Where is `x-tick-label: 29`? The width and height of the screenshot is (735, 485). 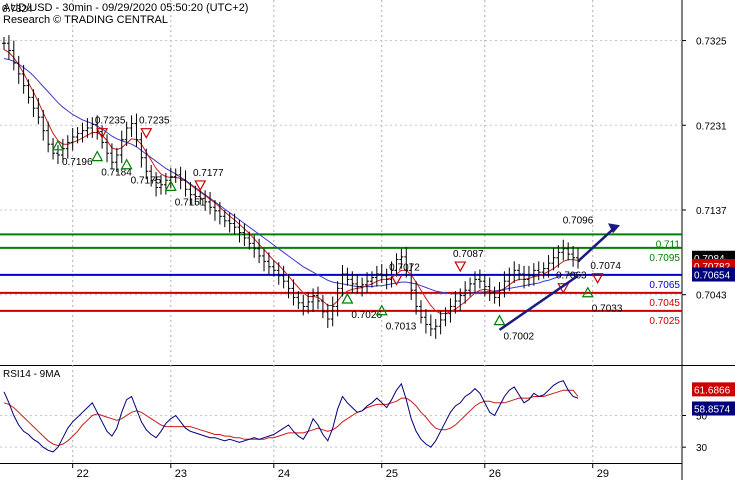
x-tick-label: 29 is located at coordinates (603, 474).